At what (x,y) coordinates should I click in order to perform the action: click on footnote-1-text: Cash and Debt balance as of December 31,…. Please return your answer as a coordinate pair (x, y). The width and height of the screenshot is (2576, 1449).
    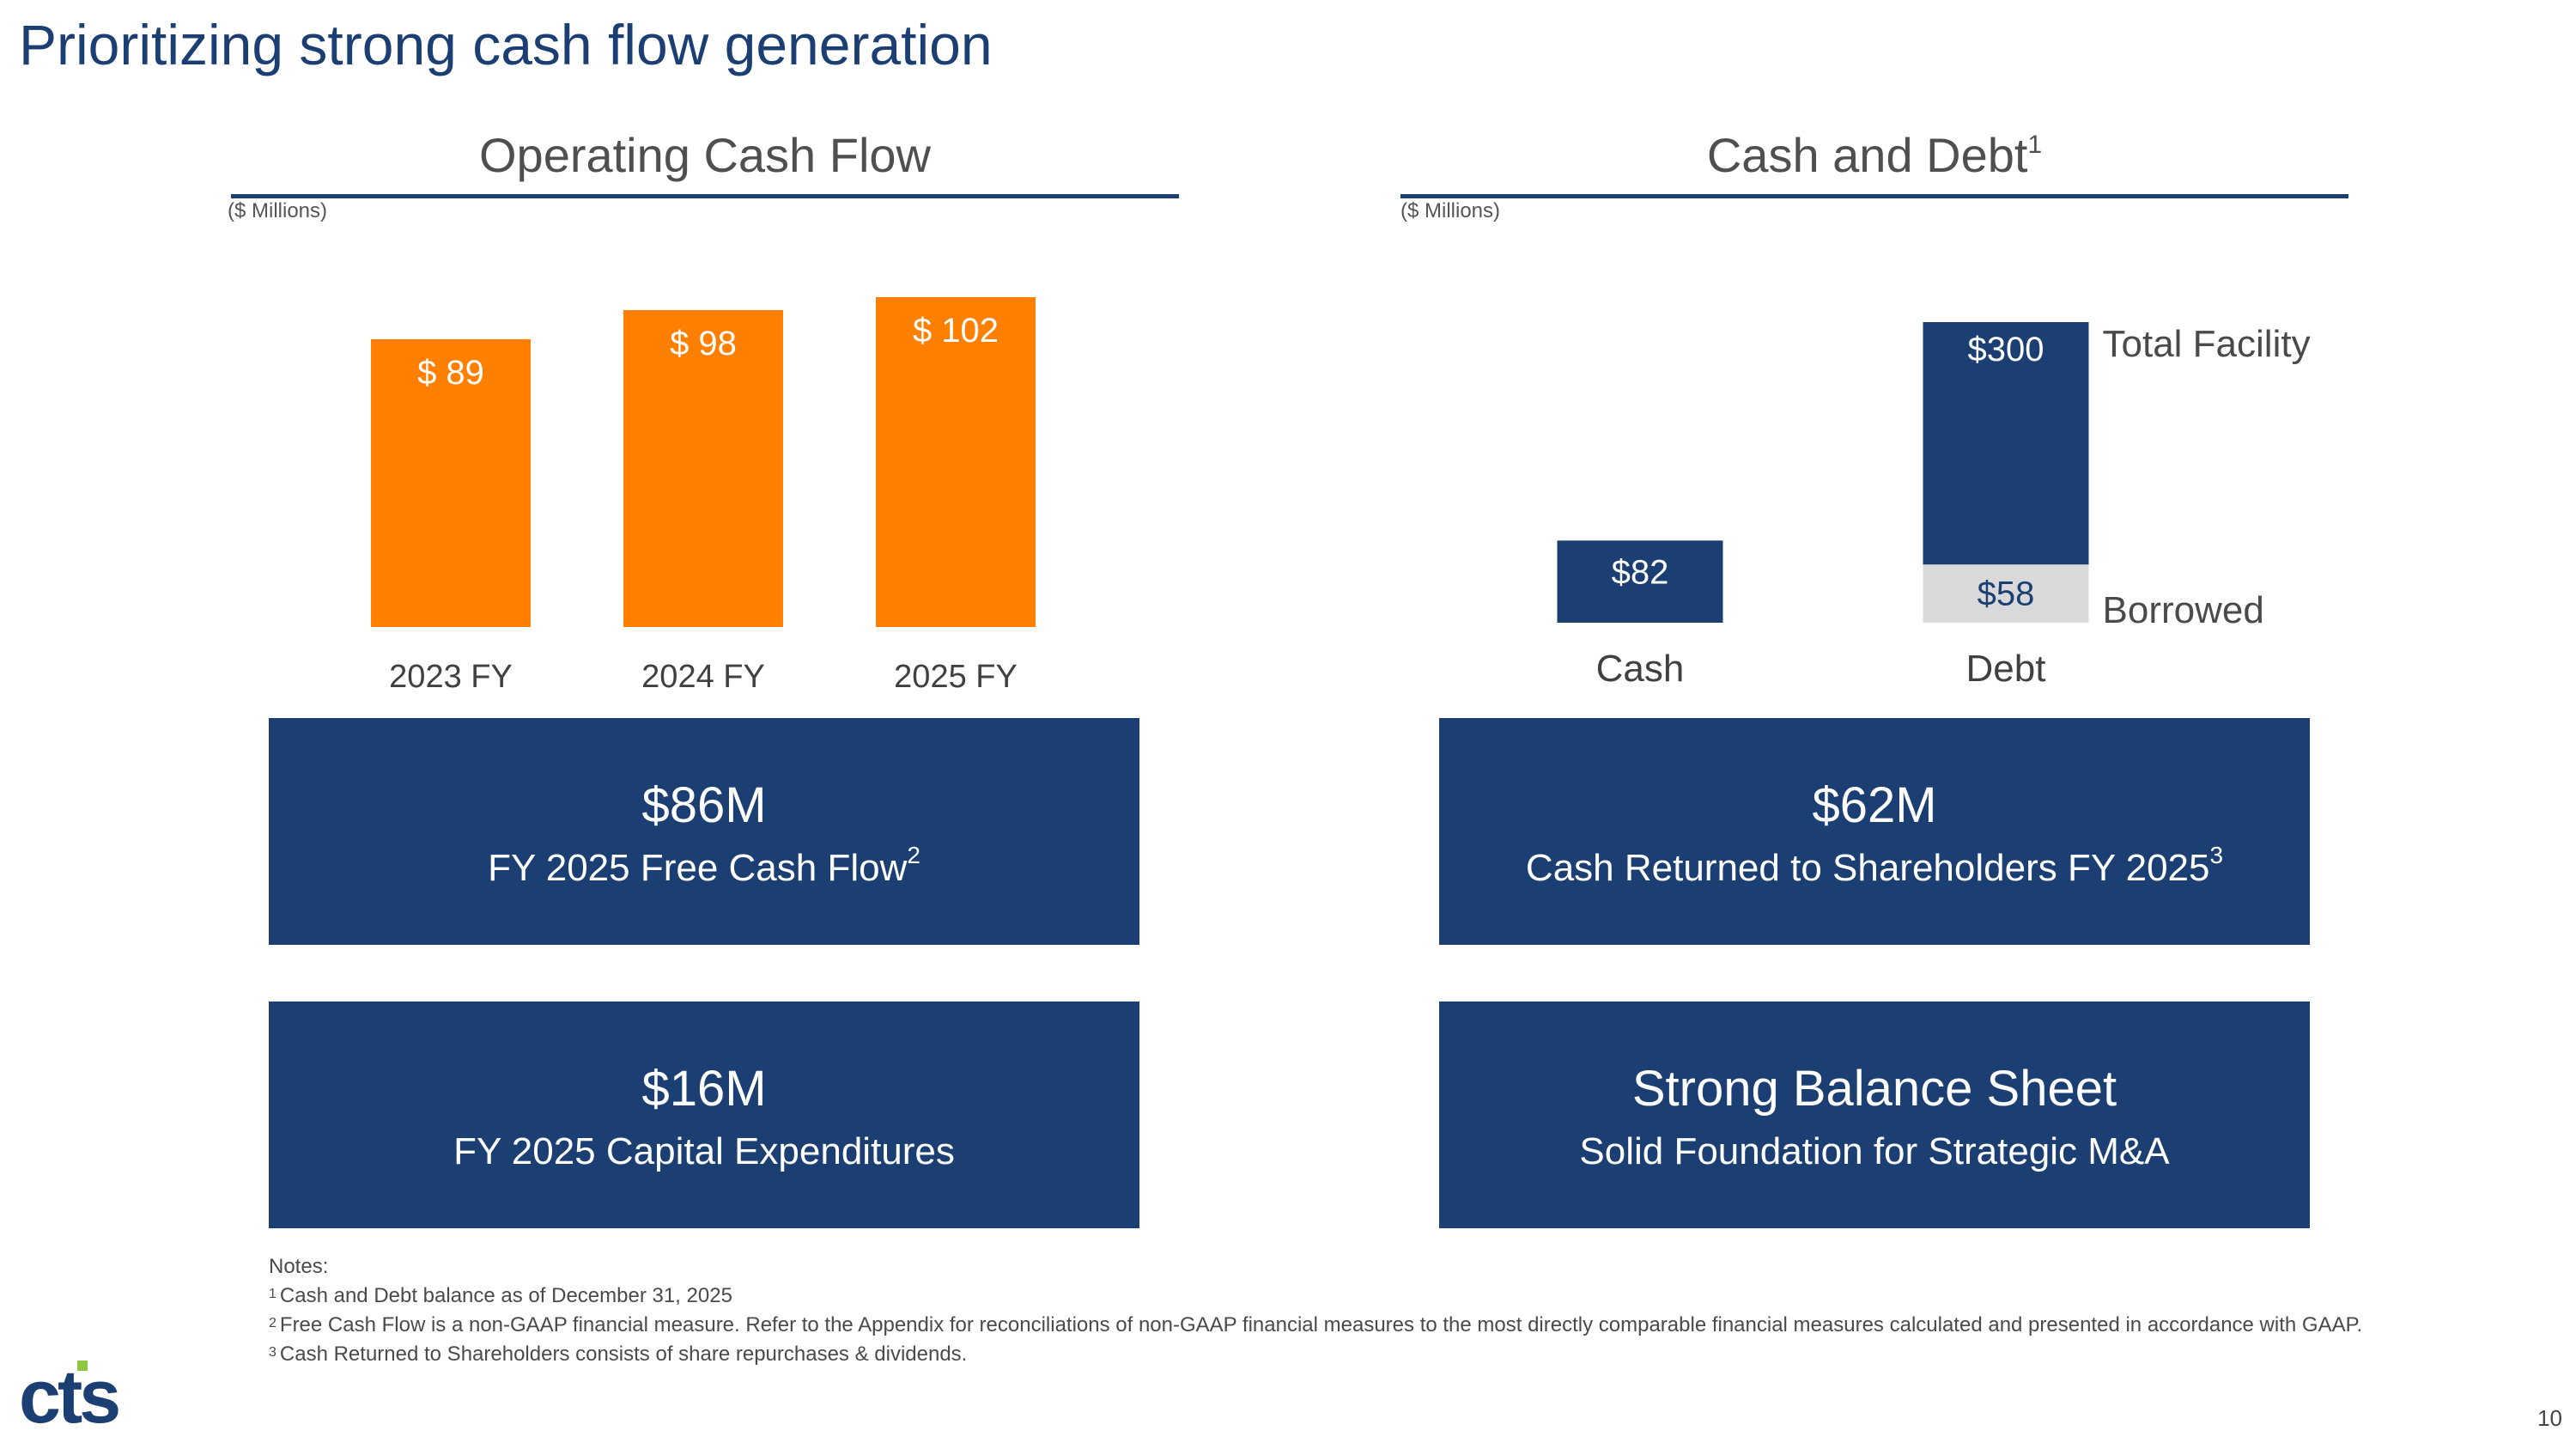
    Looking at the image, I should click on (505, 1295).